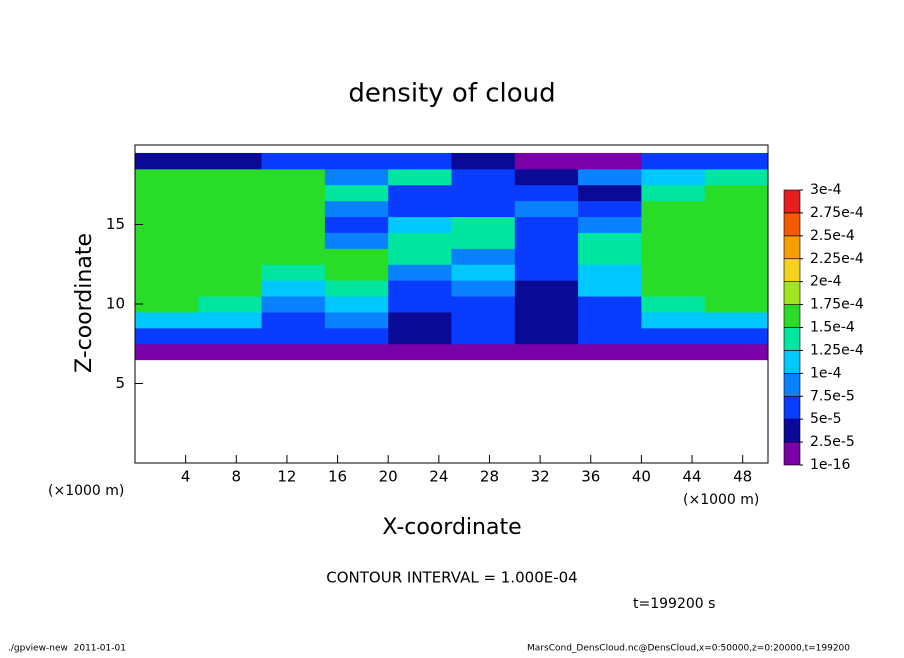  I want to click on contour-interval: CONTOUR INTERVAL = 1.000E-04, so click(451, 578).